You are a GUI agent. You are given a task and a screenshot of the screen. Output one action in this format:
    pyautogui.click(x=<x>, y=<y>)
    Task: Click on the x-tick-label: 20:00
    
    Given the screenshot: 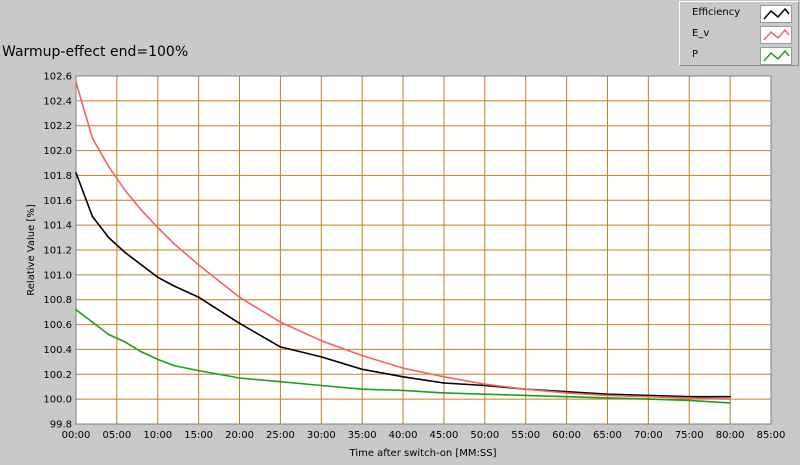 What is the action you would take?
    pyautogui.click(x=239, y=435)
    